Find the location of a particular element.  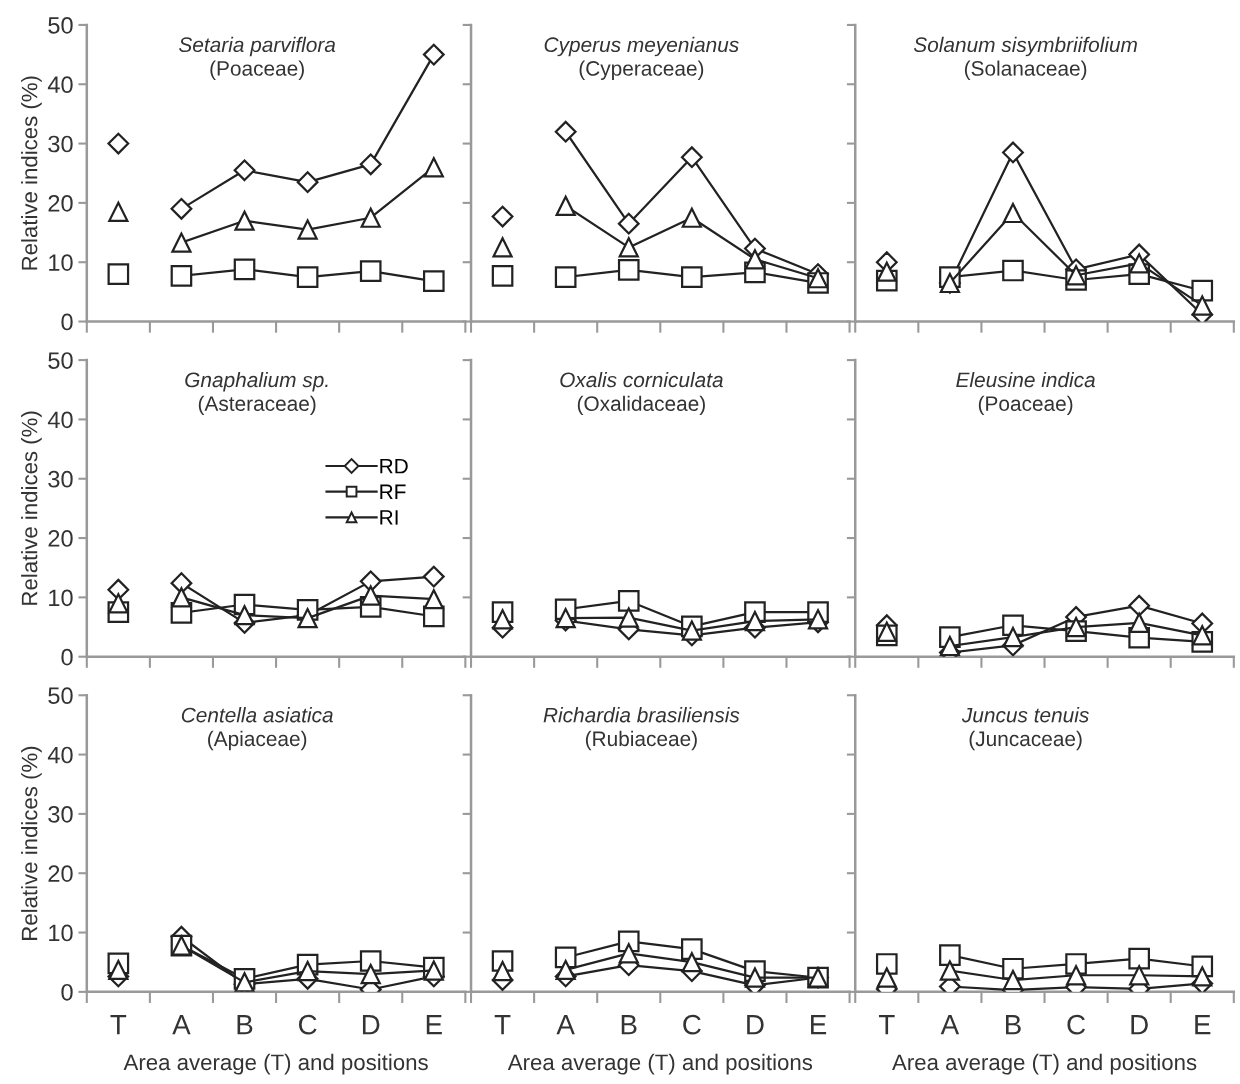

chart-title: Oxalis corniculata is located at coordinates (641, 379).